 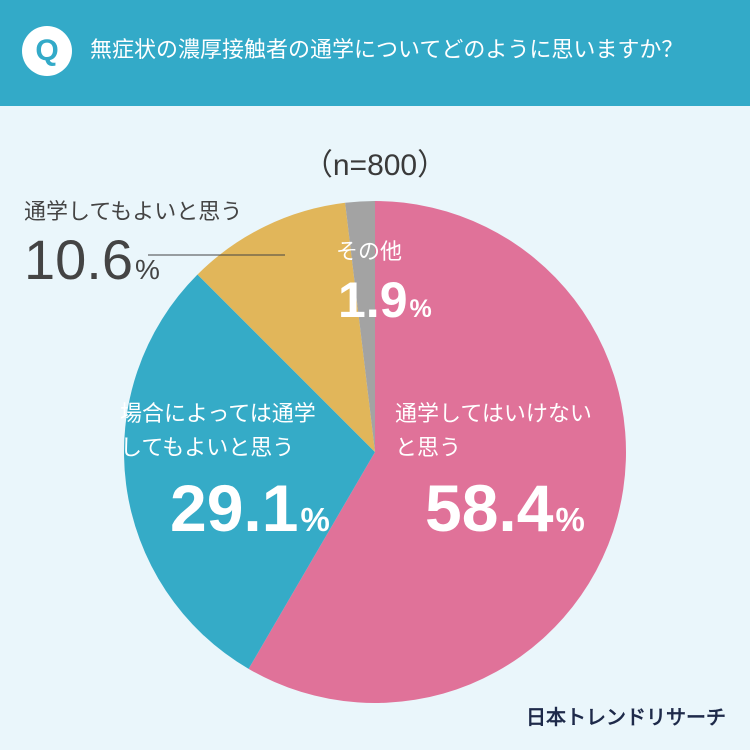 I want to click on slice-value-other: 1.9%, so click(x=385, y=304).